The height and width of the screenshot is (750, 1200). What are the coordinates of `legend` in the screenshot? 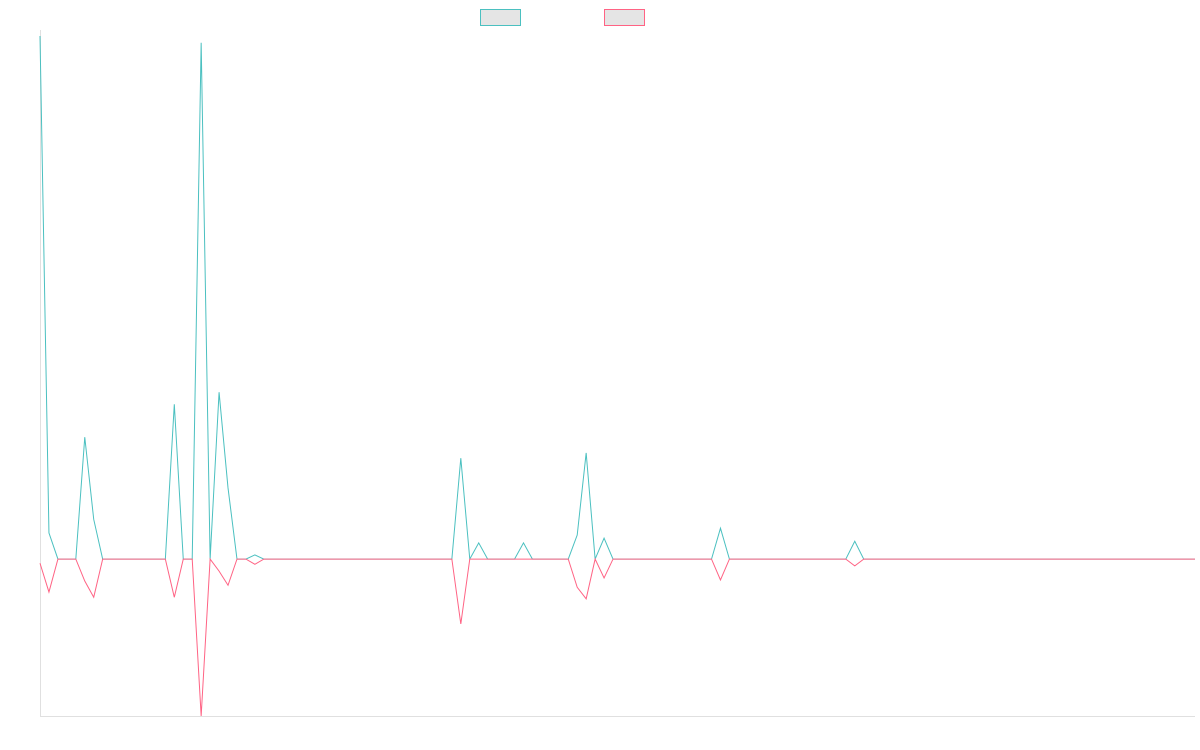 It's located at (562, 17).